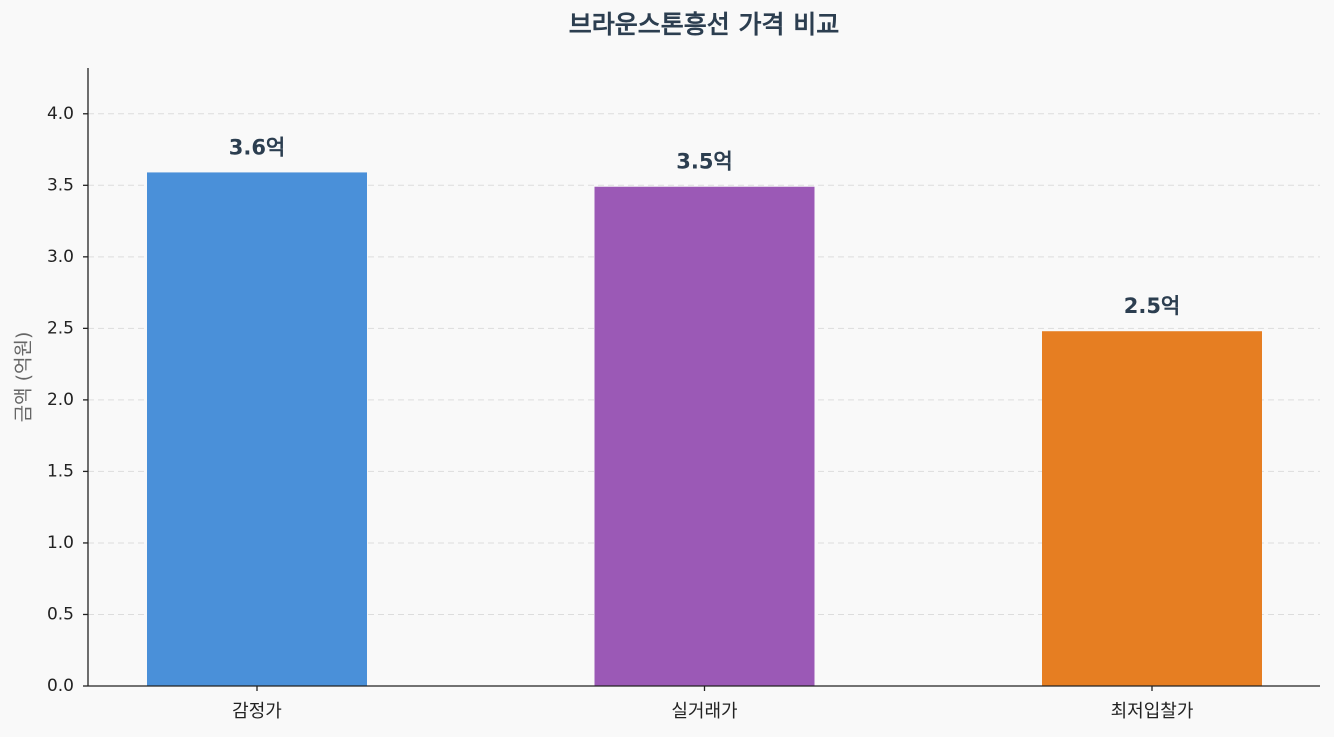 This screenshot has width=1334, height=737. Describe the element at coordinates (60, 543) in the screenshot. I see `y-tick-label: 1.0` at that location.